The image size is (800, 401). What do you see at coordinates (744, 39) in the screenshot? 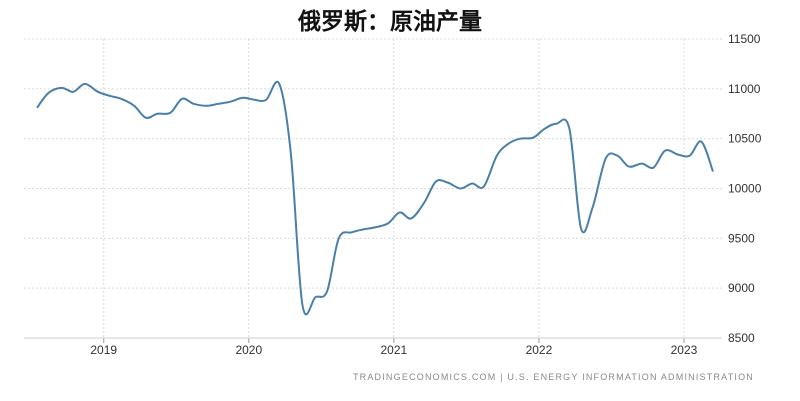
I see `y-tick-label: 11500` at bounding box center [744, 39].